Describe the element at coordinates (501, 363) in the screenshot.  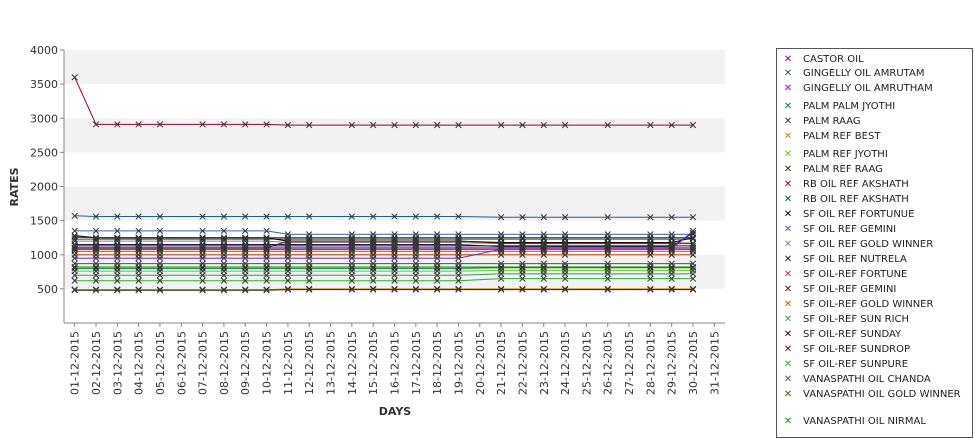
I see `x-tick-label: 21-12-2015` at that location.